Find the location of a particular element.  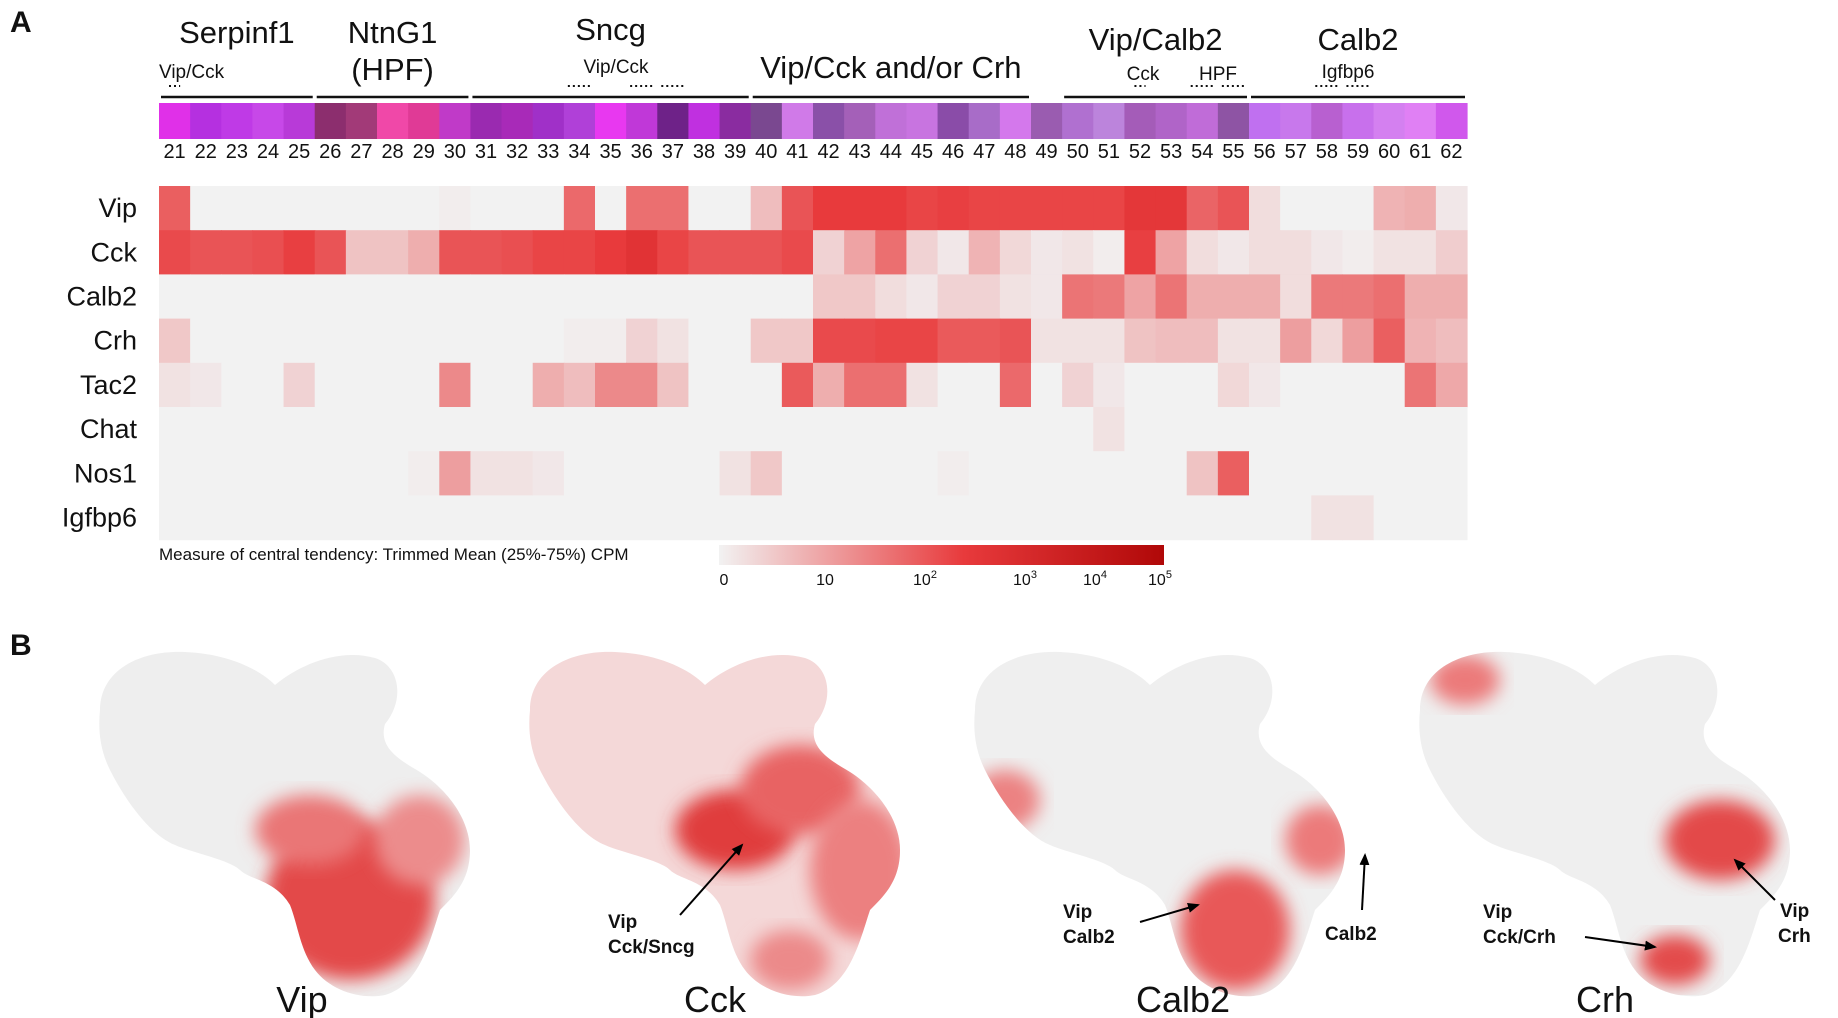

cluster-number: 29 is located at coordinates (424, 152).